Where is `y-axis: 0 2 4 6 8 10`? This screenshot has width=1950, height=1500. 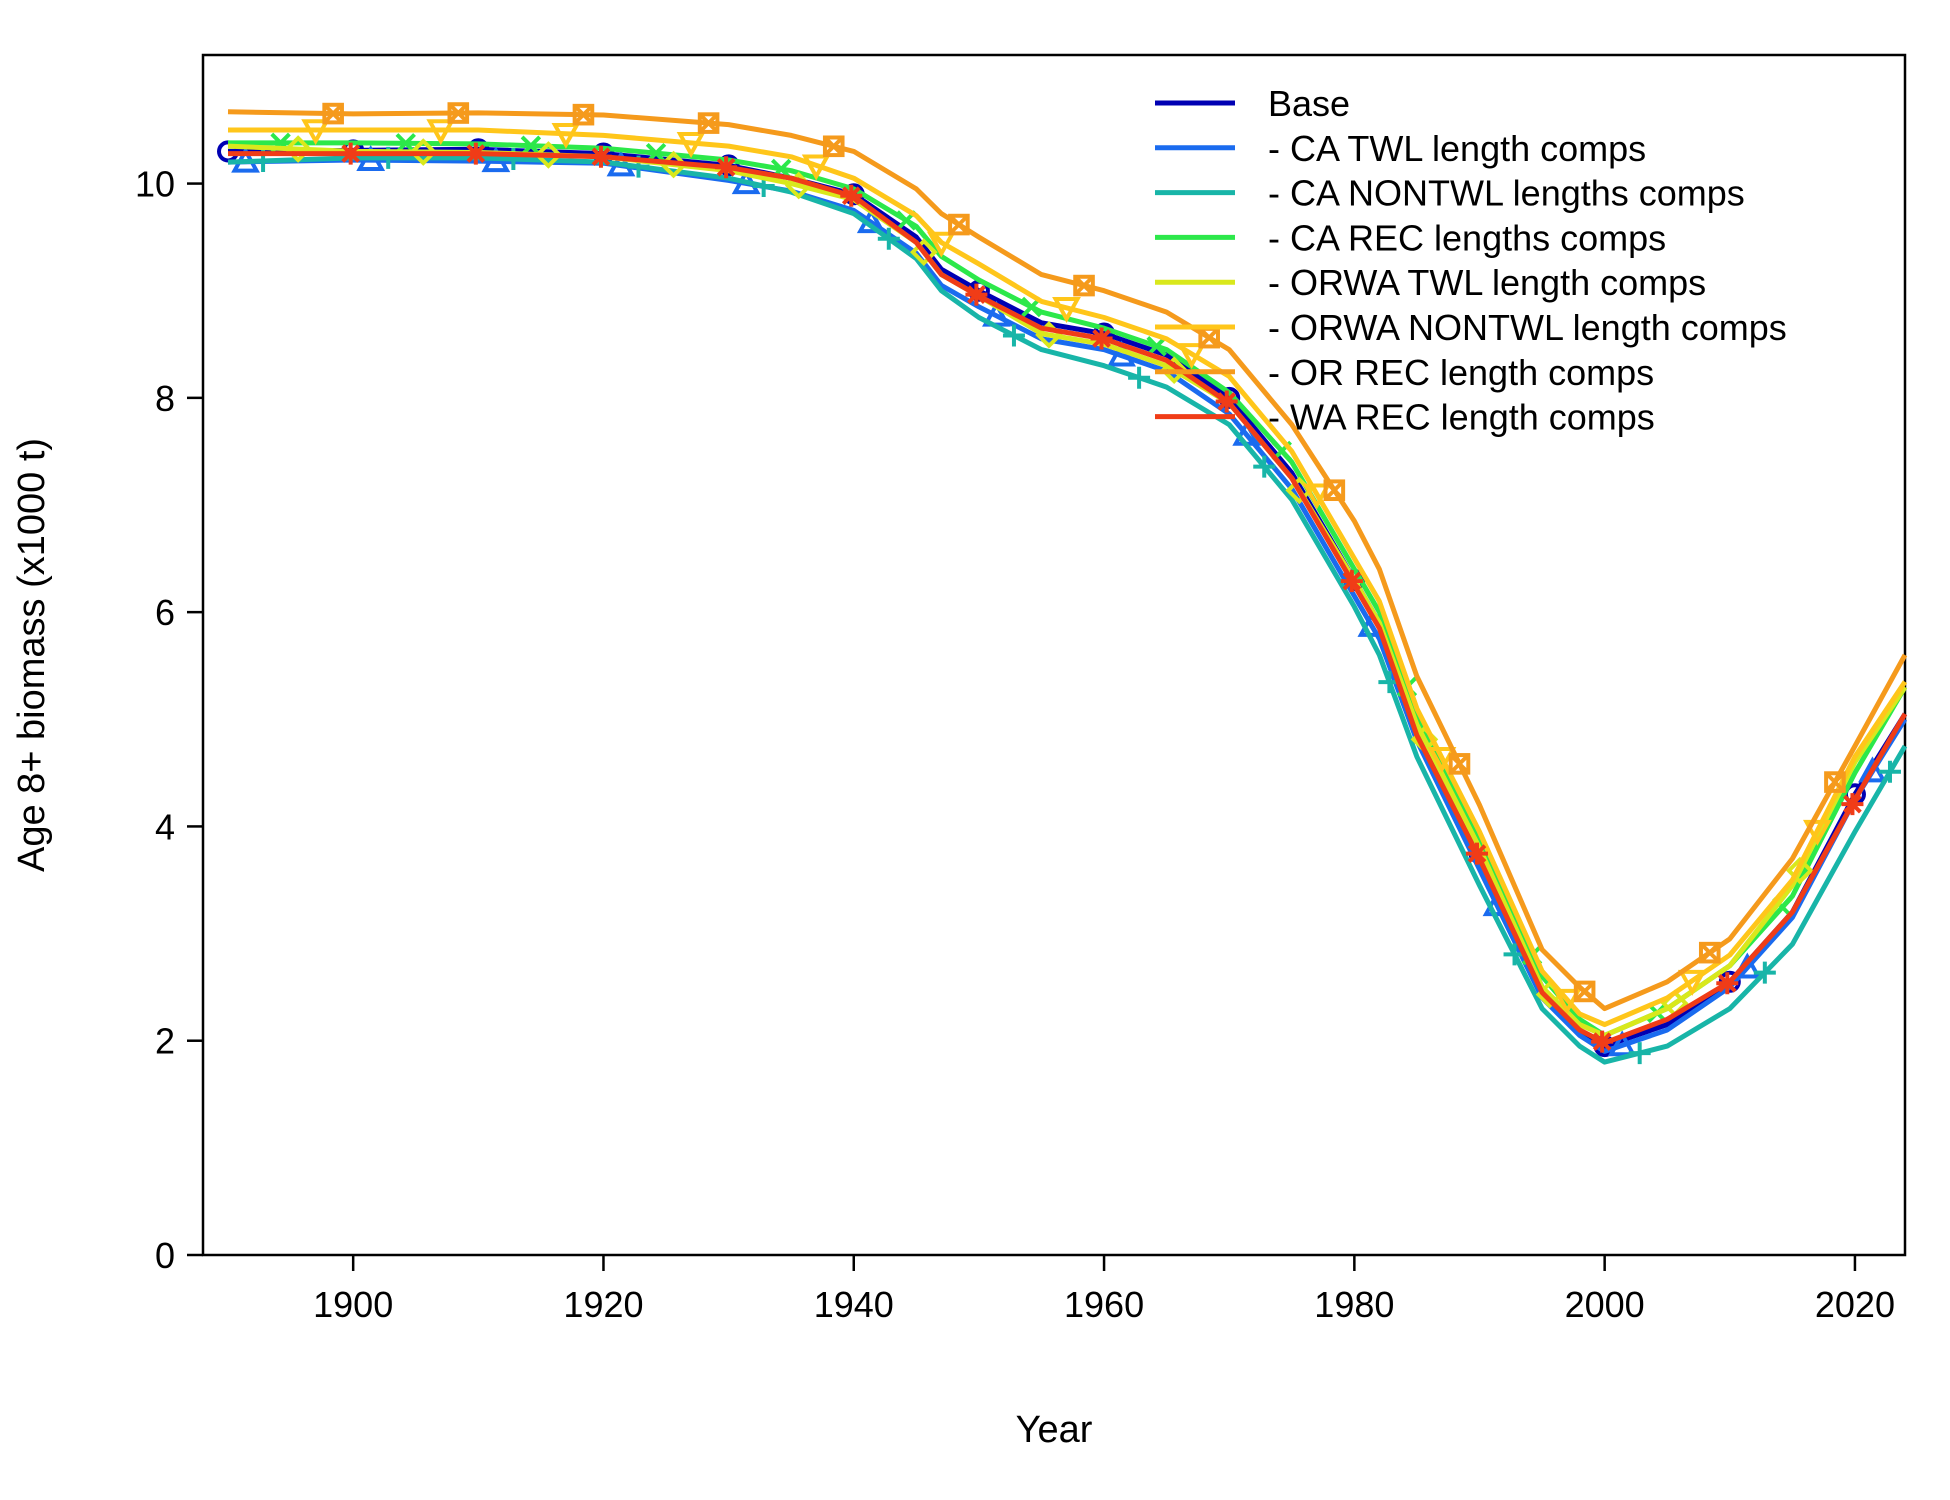
y-axis: 0 2 4 6 8 10 is located at coordinates (169, 720).